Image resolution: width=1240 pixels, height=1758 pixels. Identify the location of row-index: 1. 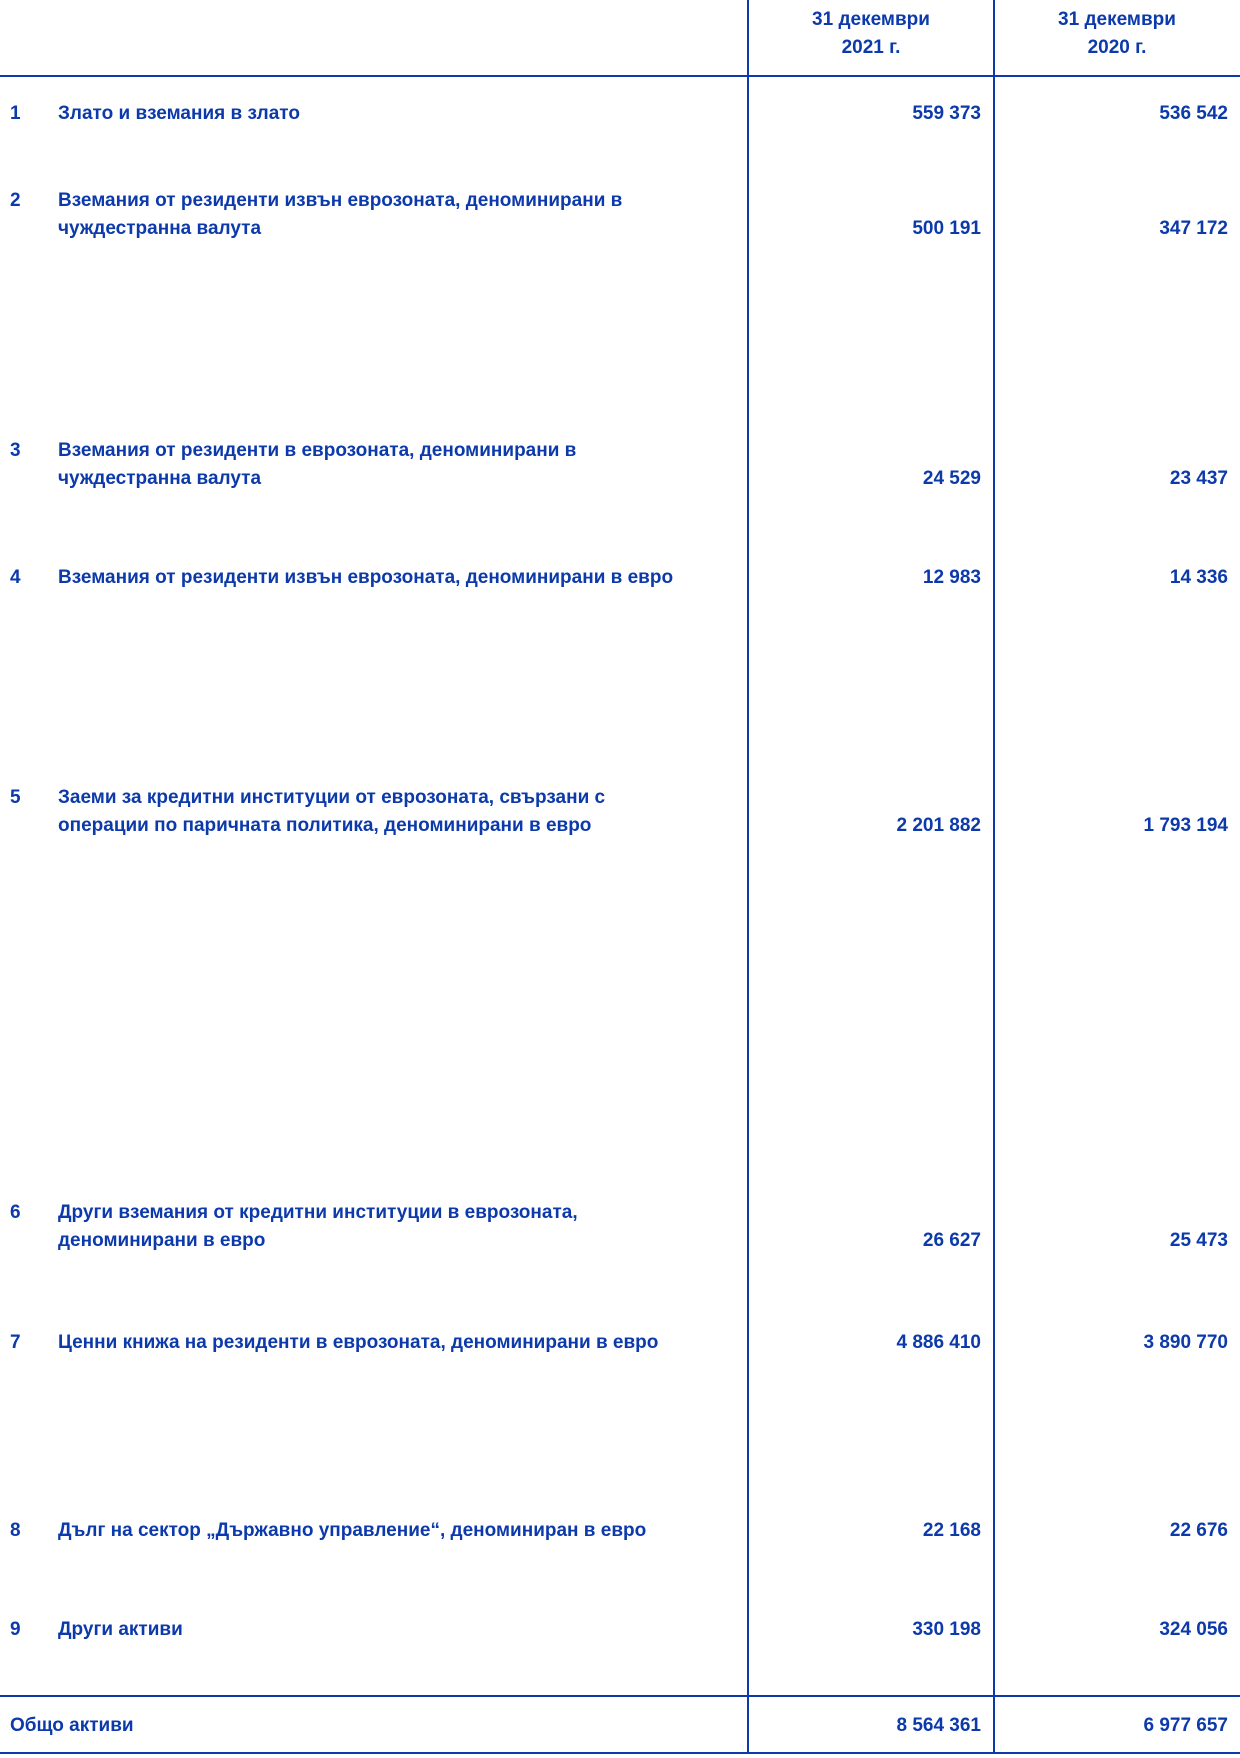
(15, 113).